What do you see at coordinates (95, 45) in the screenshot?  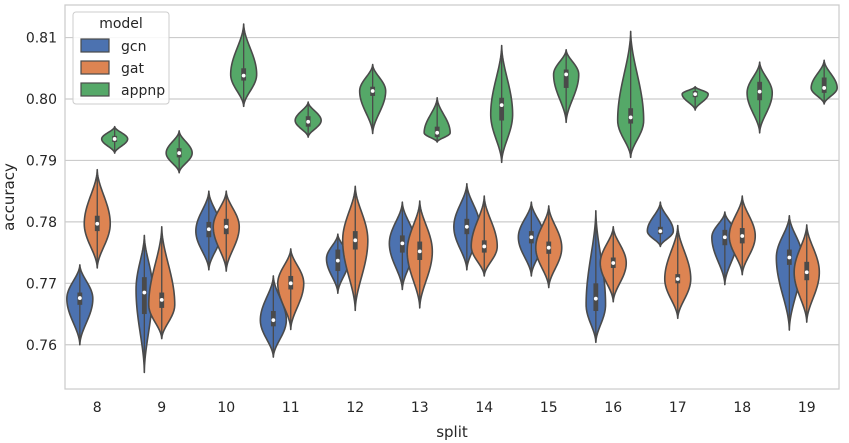 I see `legend-swatch-gcn` at bounding box center [95, 45].